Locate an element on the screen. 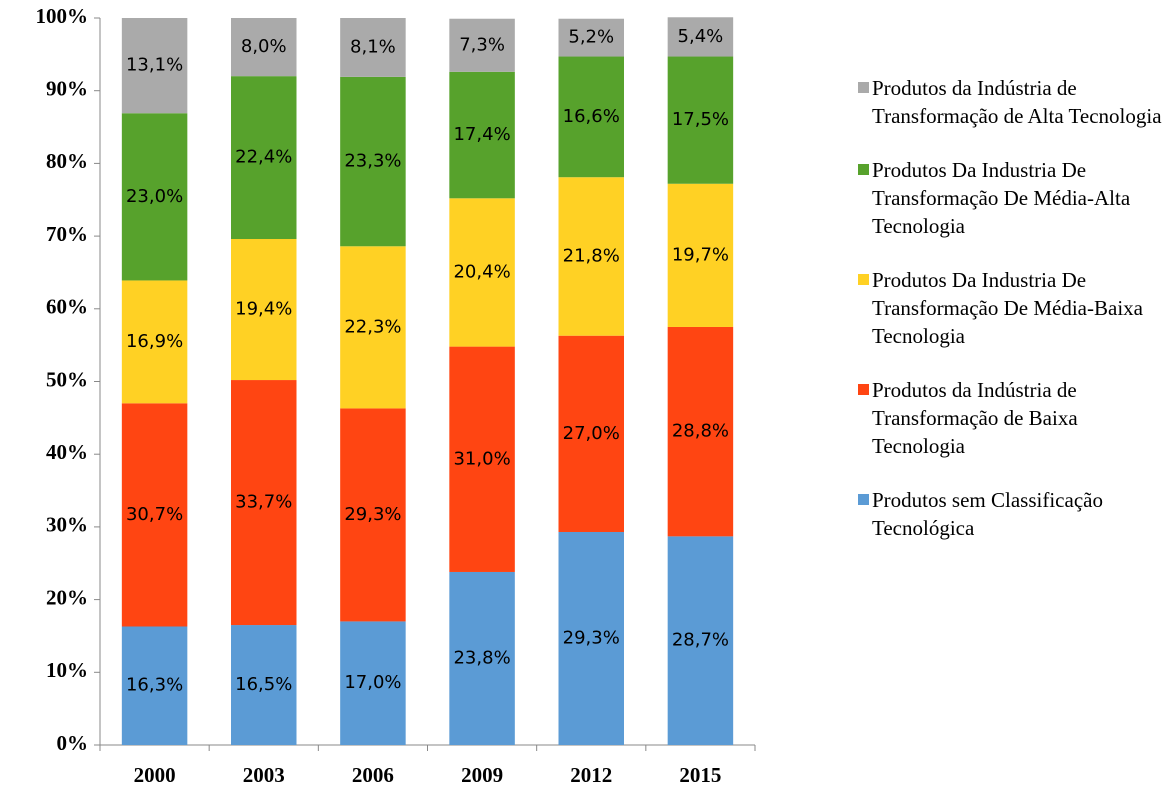 The height and width of the screenshot is (792, 1170). x-tick-label: 2012 is located at coordinates (591, 775).